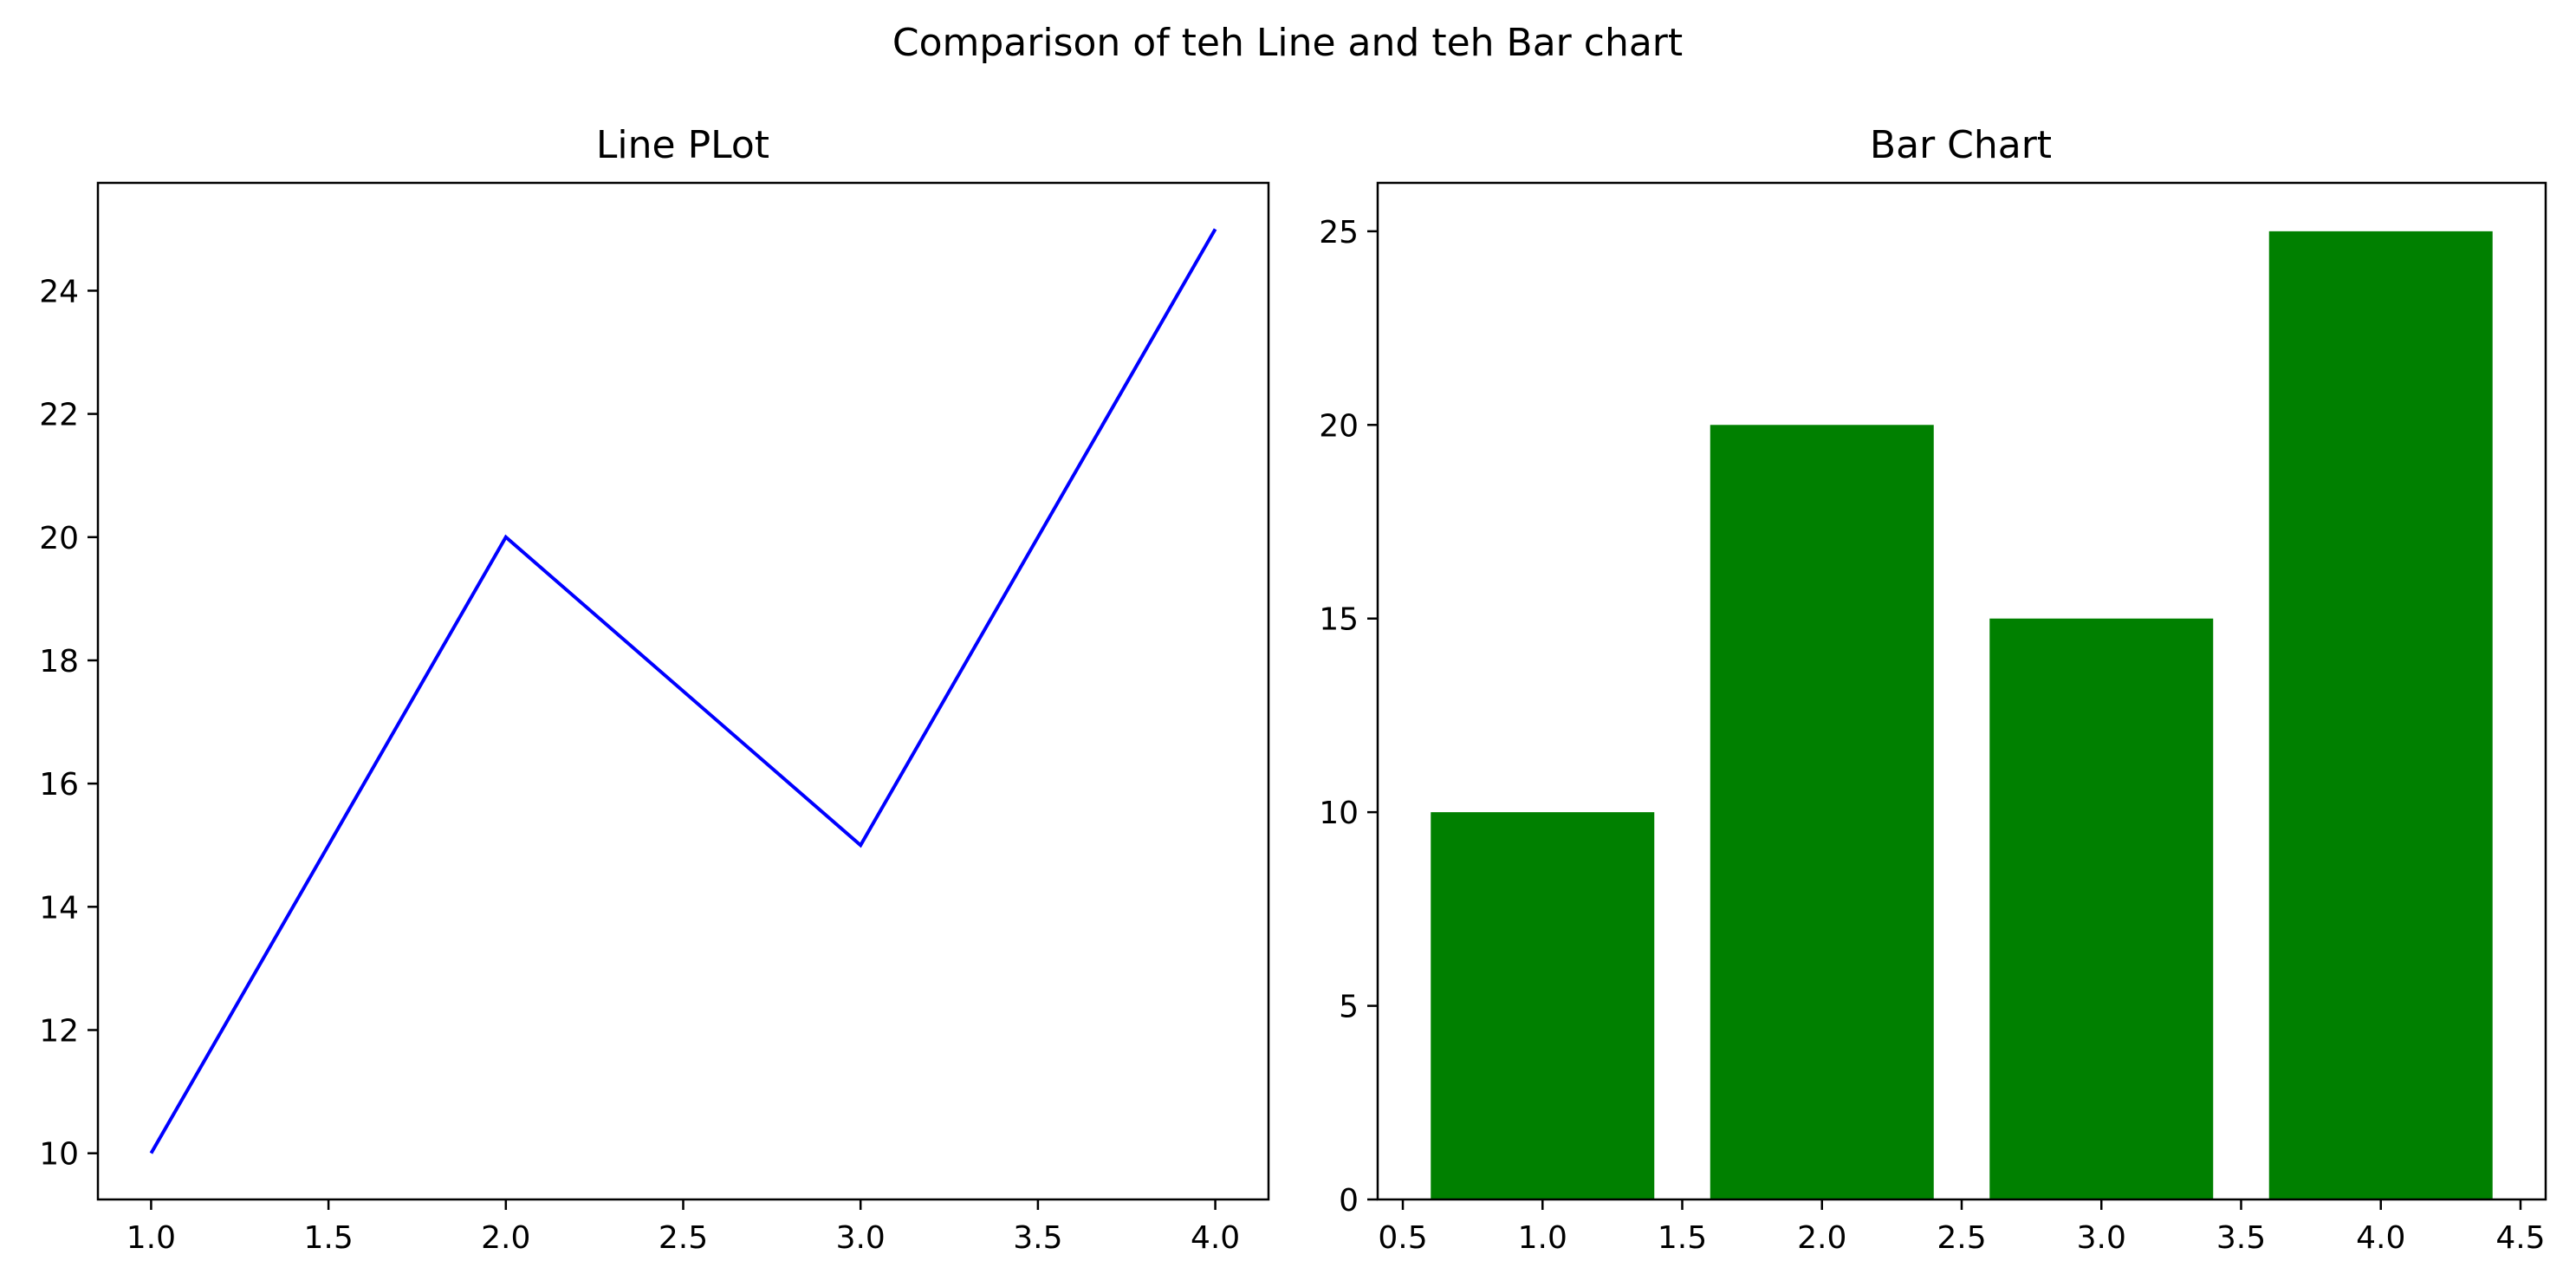 The image size is (2576, 1287). Describe the element at coordinates (2520, 1238) in the screenshot. I see `bar-chart-xtick-label: 4.5` at that location.